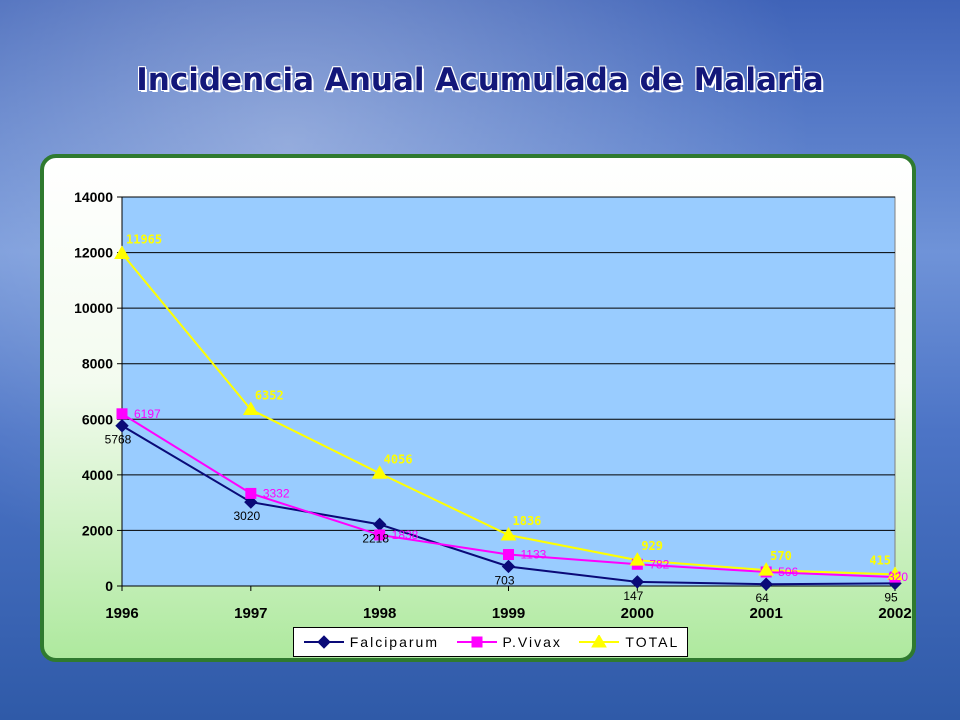 The image size is (960, 720). I want to click on chart-legend: Falciparum P.Vivax TOTAL, so click(490, 642).